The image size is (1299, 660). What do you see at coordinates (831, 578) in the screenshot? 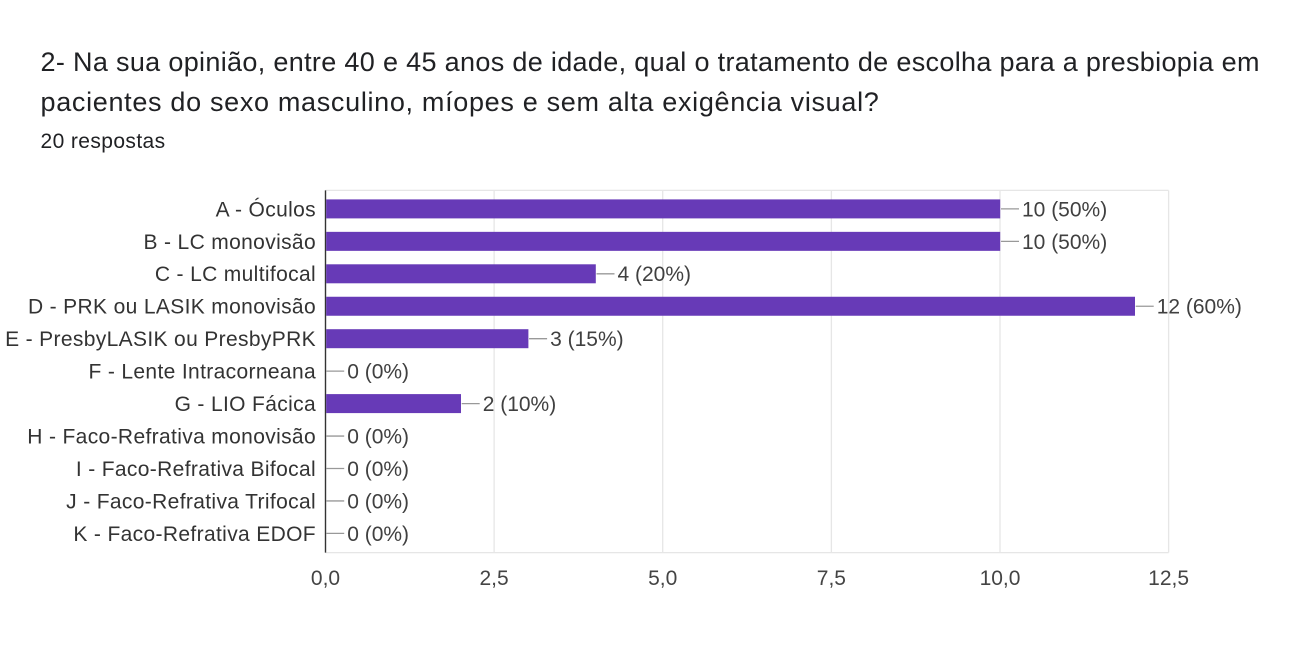
I see `svg-text: 7,5` at bounding box center [831, 578].